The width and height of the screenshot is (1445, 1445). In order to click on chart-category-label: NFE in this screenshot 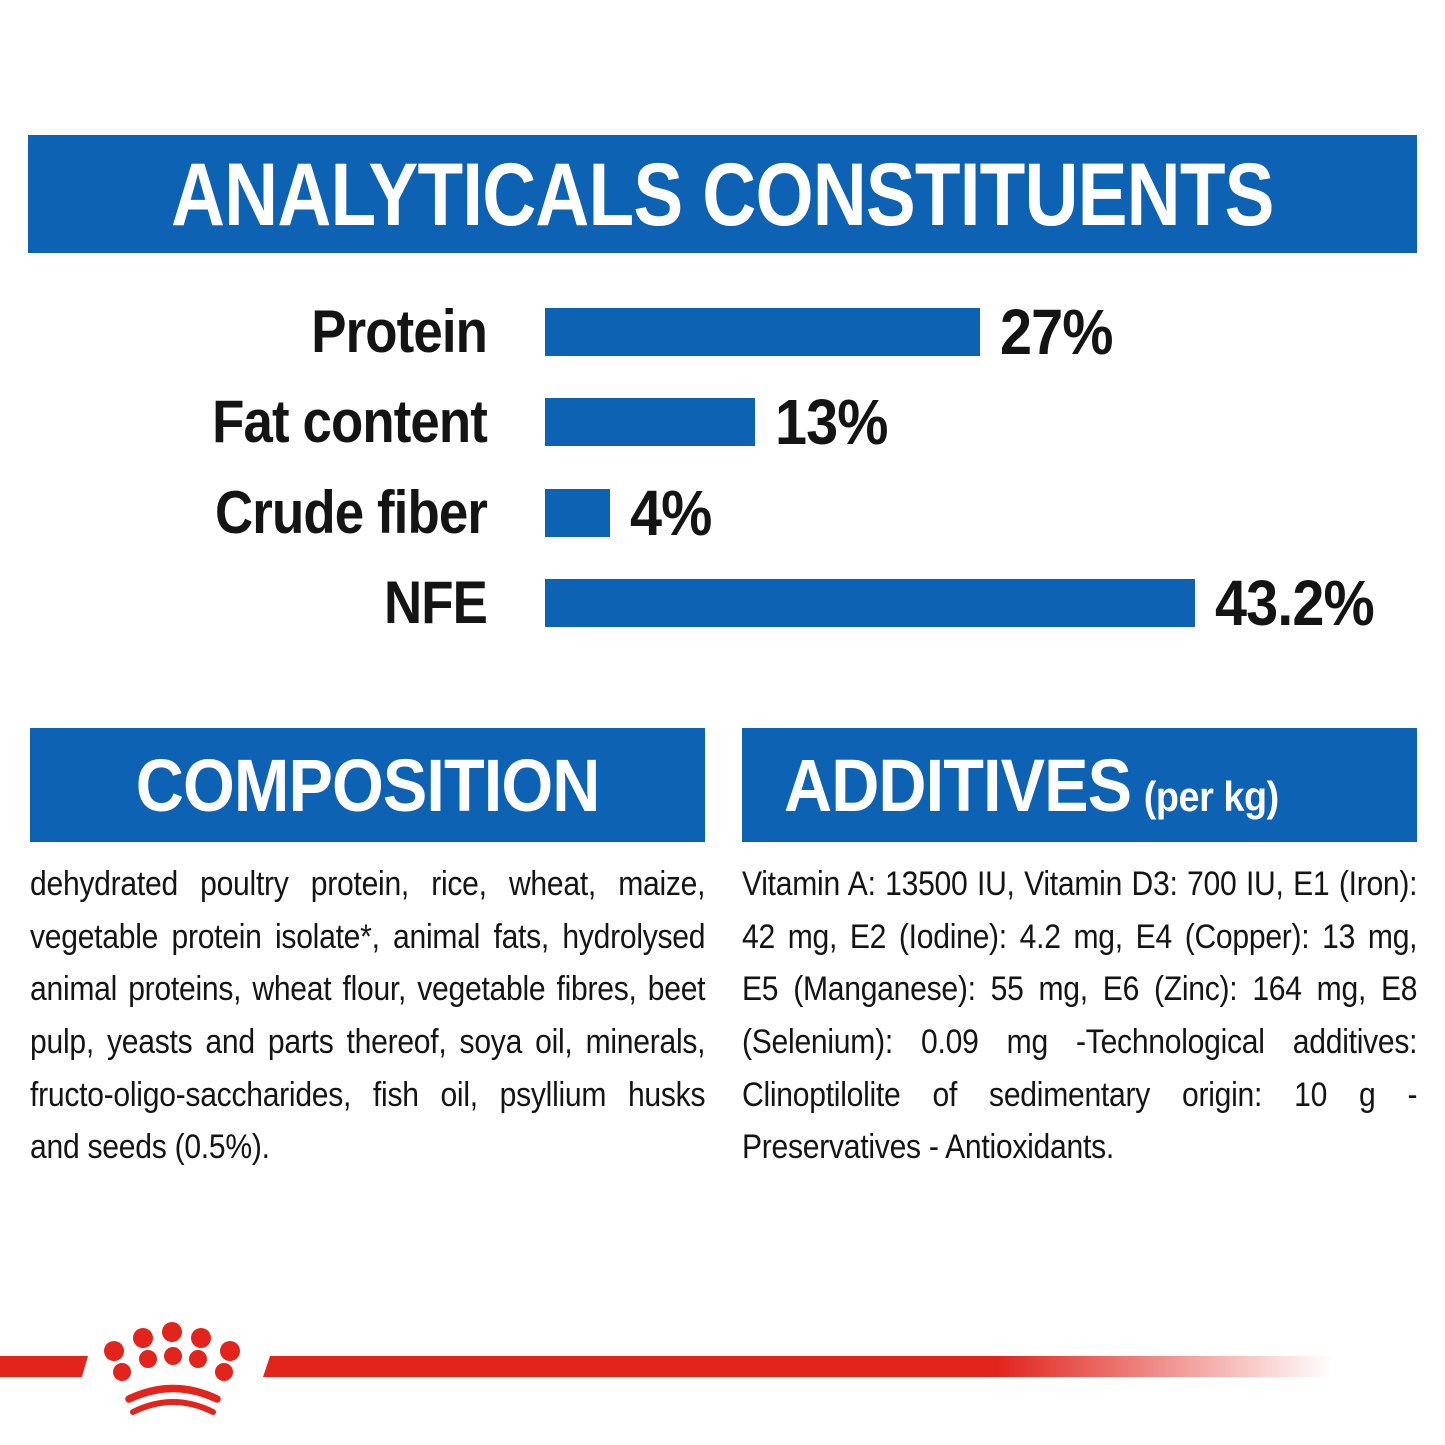, I will do `click(436, 602)`.